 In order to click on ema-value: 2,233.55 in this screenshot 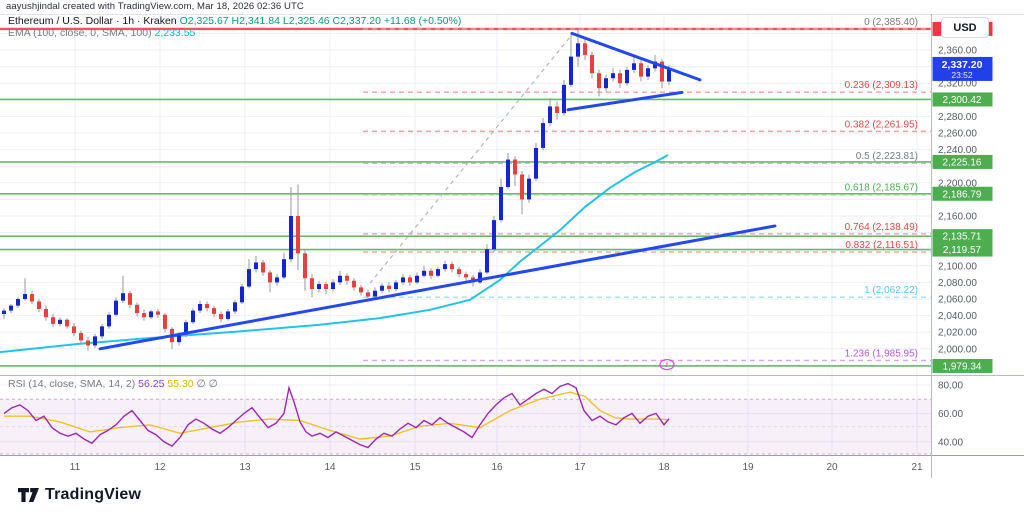, I will do `click(175, 33)`.